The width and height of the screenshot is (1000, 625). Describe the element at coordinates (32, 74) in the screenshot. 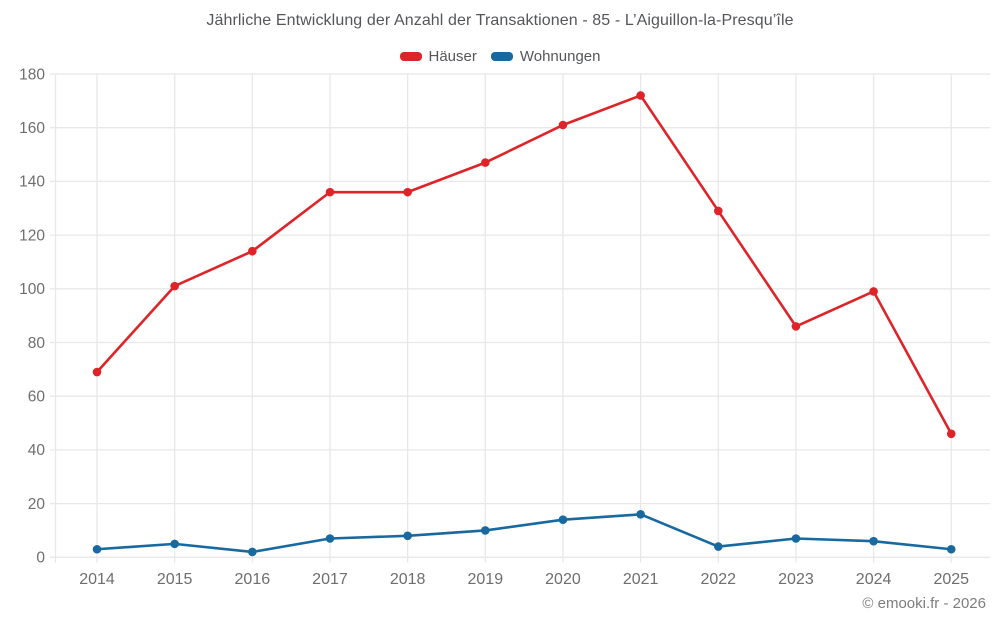

I see `y-axis-tick-label: 180` at that location.